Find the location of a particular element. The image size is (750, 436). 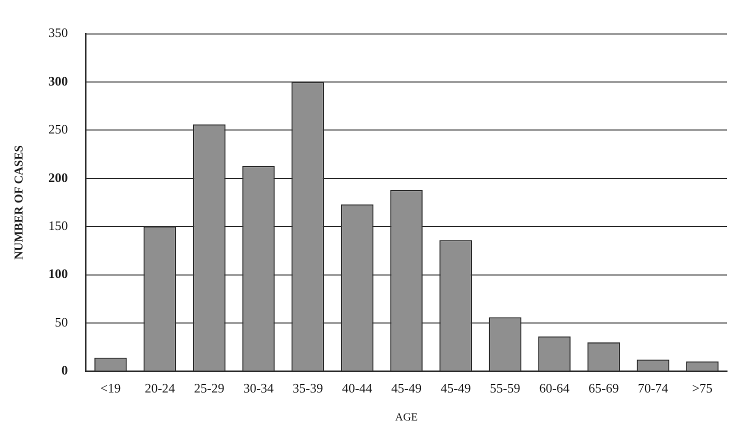

y-axis-title: NUMBER OF CASES is located at coordinates (18, 202).